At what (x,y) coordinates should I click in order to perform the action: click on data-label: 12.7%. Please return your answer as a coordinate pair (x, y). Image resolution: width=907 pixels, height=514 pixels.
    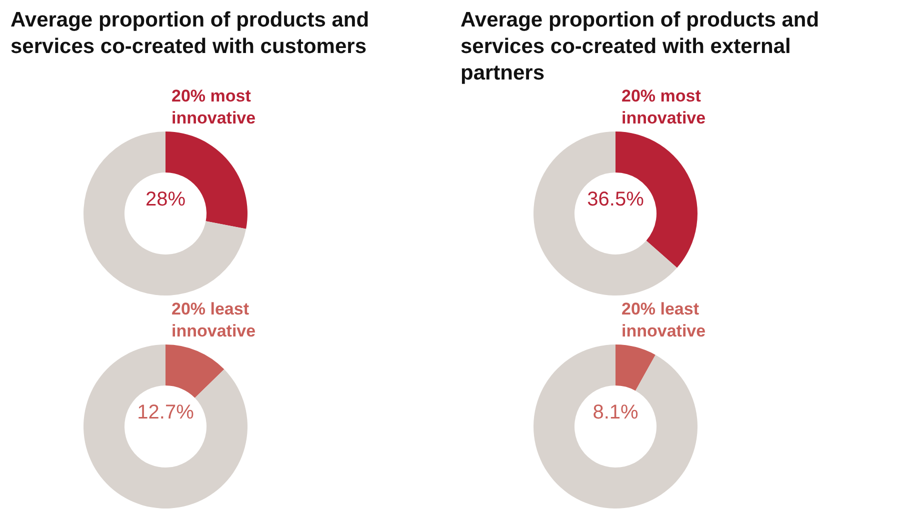
    Looking at the image, I should click on (165, 413).